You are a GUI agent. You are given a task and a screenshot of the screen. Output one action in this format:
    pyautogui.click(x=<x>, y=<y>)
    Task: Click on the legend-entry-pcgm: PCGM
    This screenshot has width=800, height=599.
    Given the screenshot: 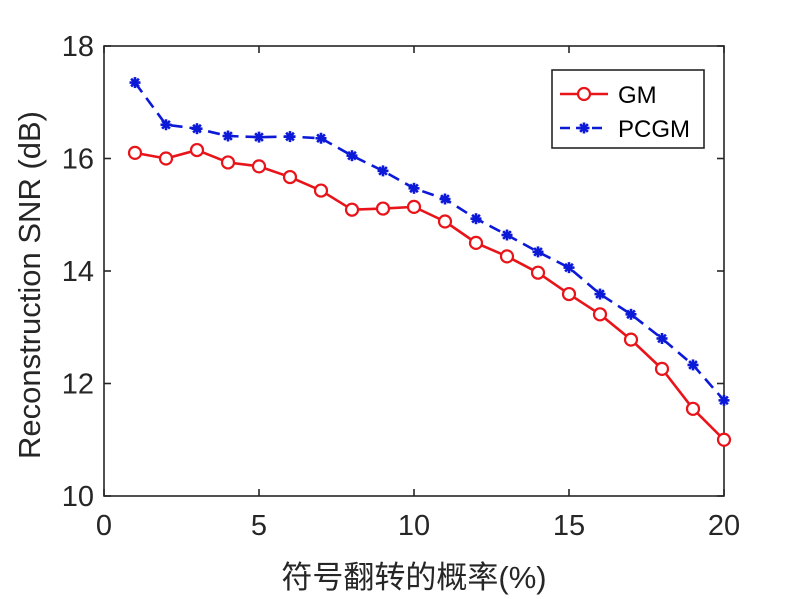 What is the action you would take?
    pyautogui.click(x=625, y=129)
    